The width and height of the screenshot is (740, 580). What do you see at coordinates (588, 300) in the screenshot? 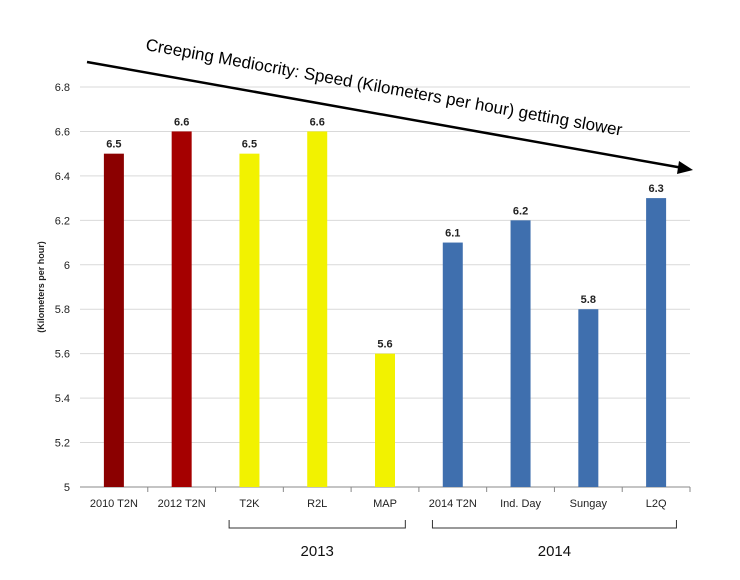
I see `data-label: 5.8` at bounding box center [588, 300].